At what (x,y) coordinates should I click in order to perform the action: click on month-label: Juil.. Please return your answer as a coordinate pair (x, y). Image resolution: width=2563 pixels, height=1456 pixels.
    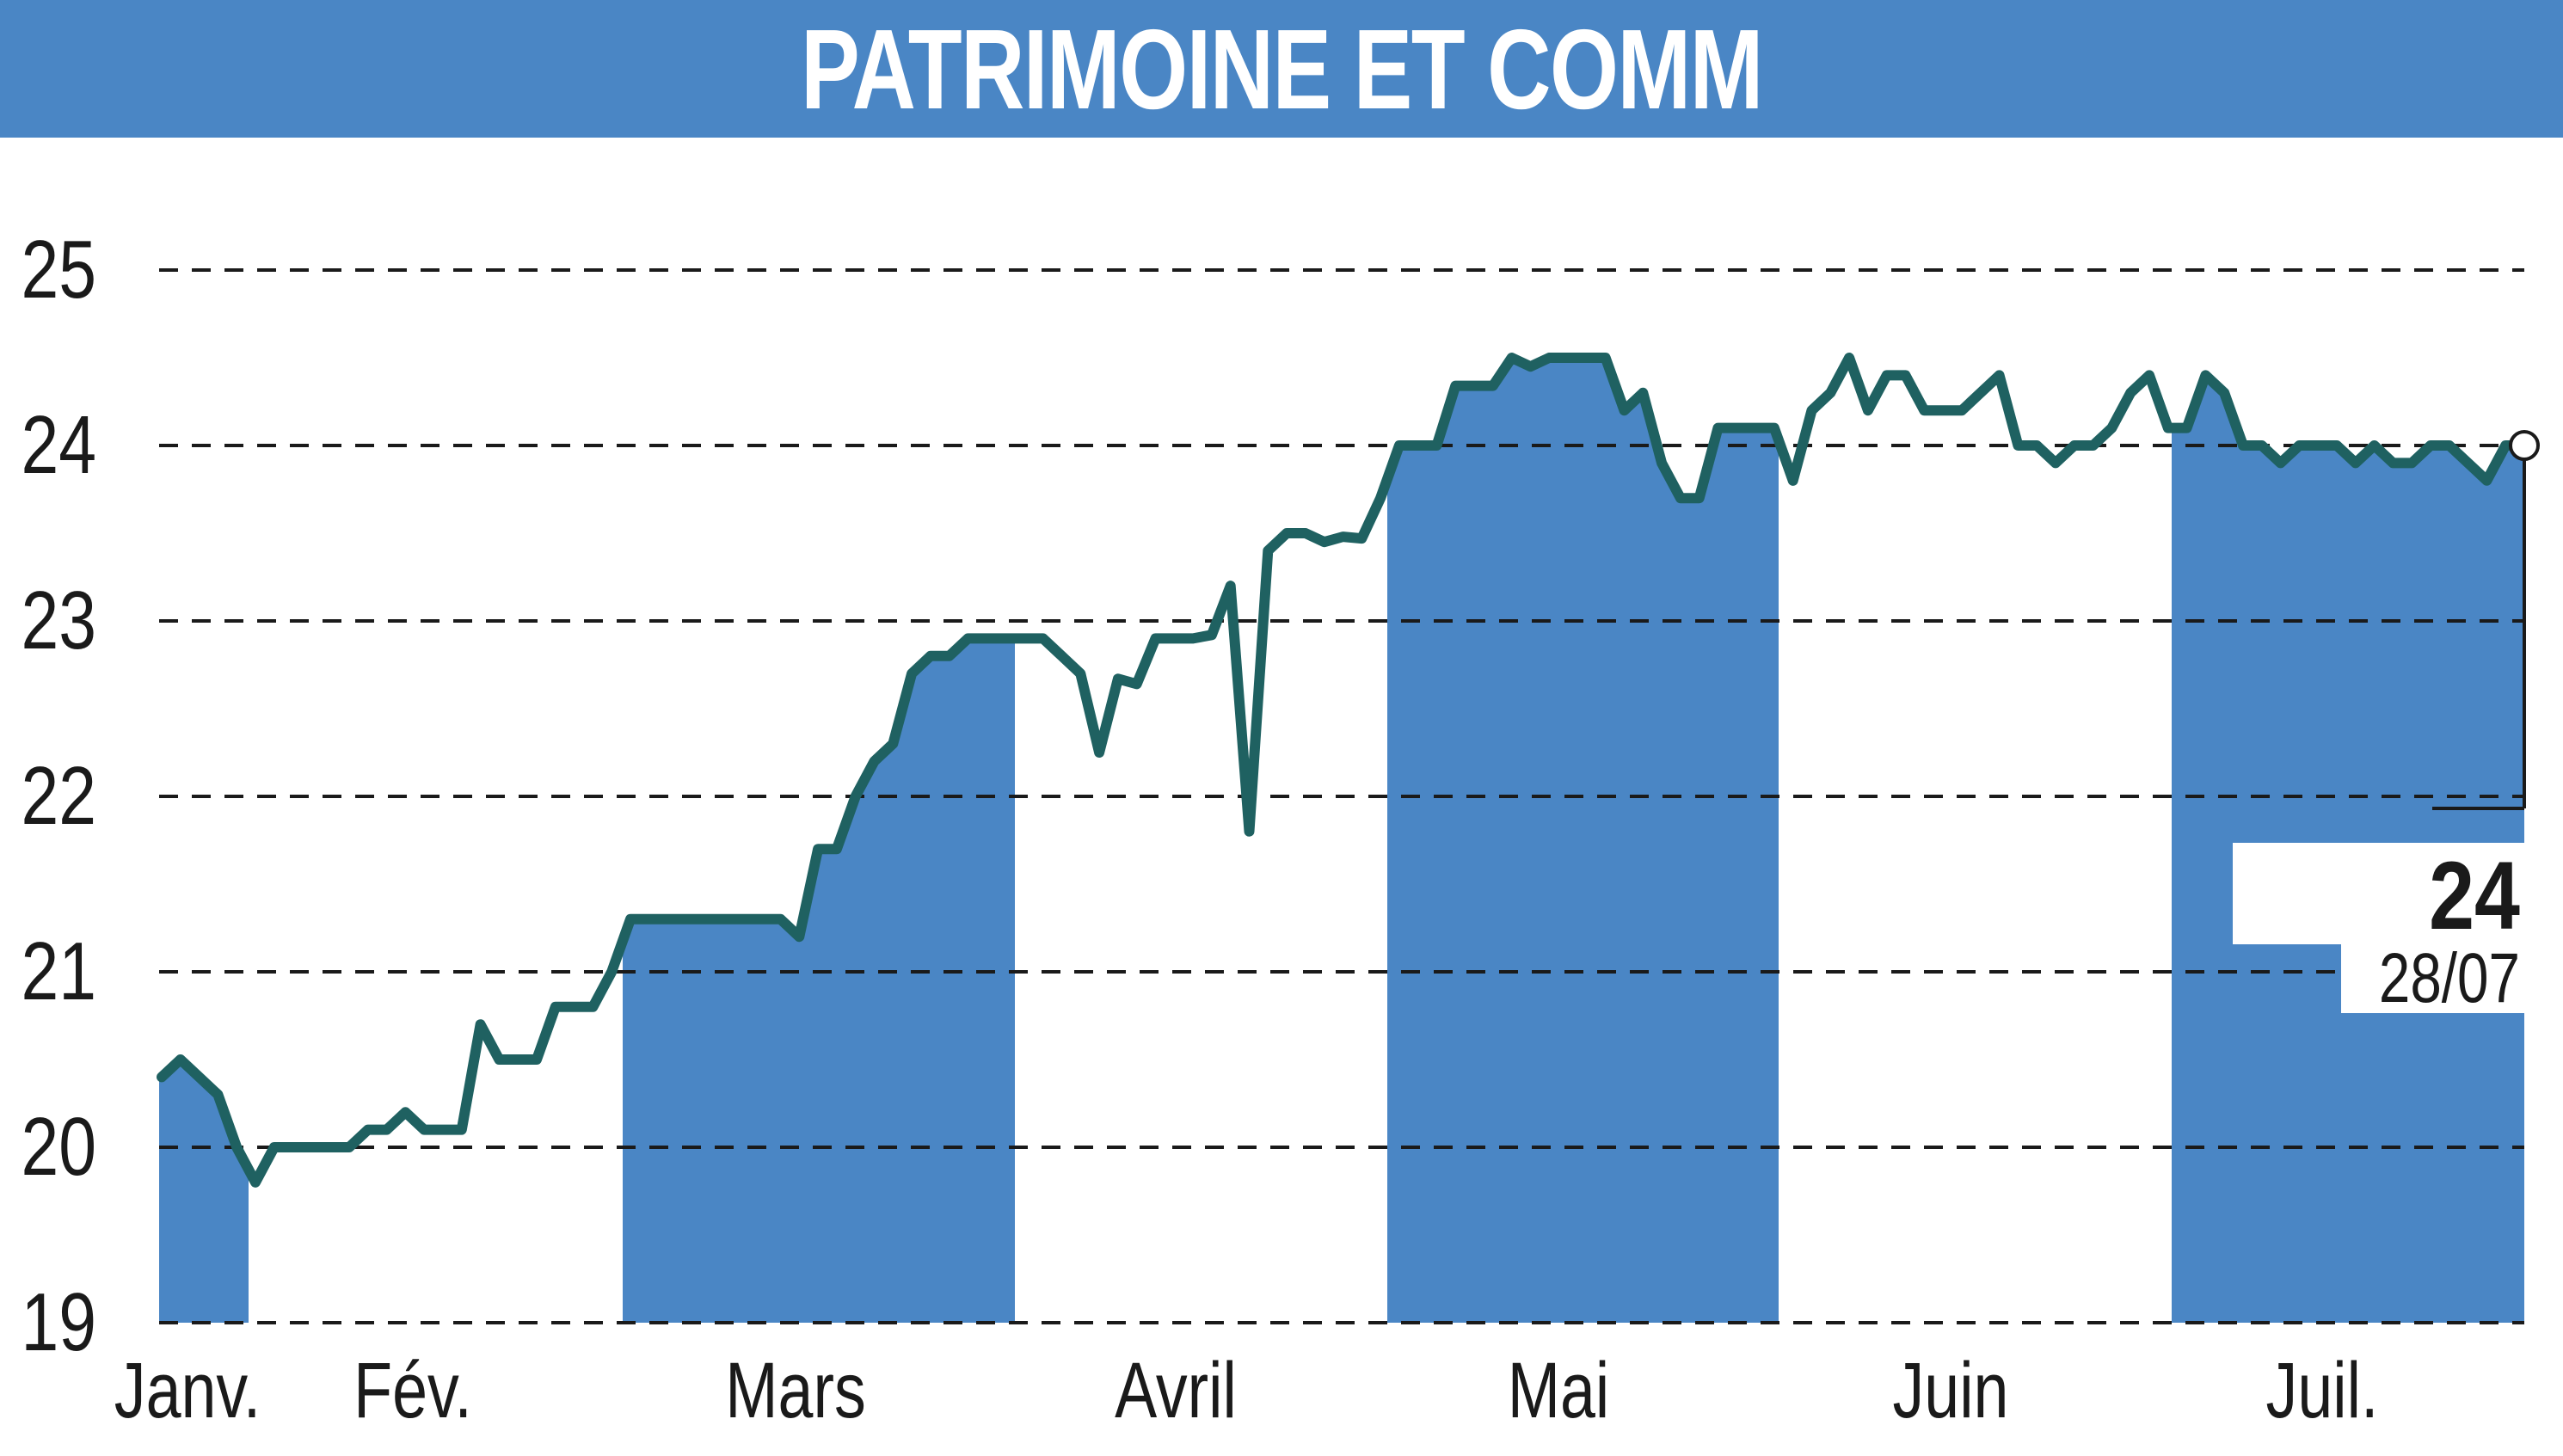
    Looking at the image, I should click on (2322, 1390).